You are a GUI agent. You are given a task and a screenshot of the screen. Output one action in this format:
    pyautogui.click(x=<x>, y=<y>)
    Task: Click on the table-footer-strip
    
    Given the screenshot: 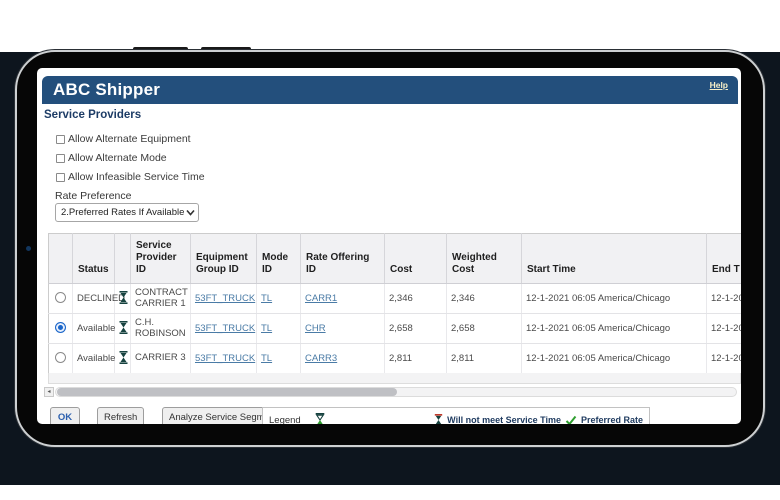 What is the action you would take?
    pyautogui.click(x=394, y=378)
    